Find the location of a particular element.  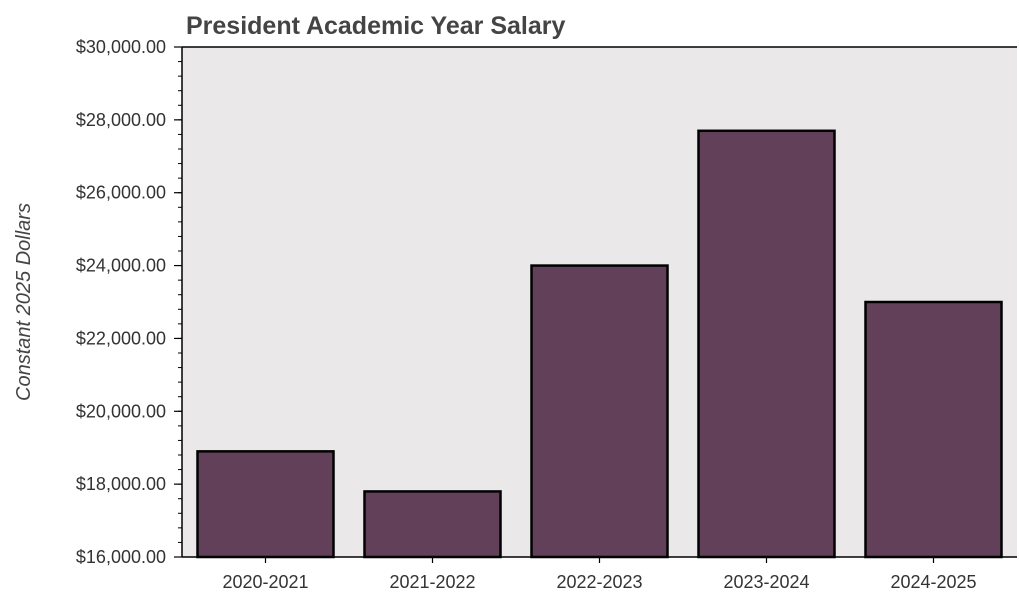

y-axis-label: Constant 2025 Dollars is located at coordinates (24, 302).